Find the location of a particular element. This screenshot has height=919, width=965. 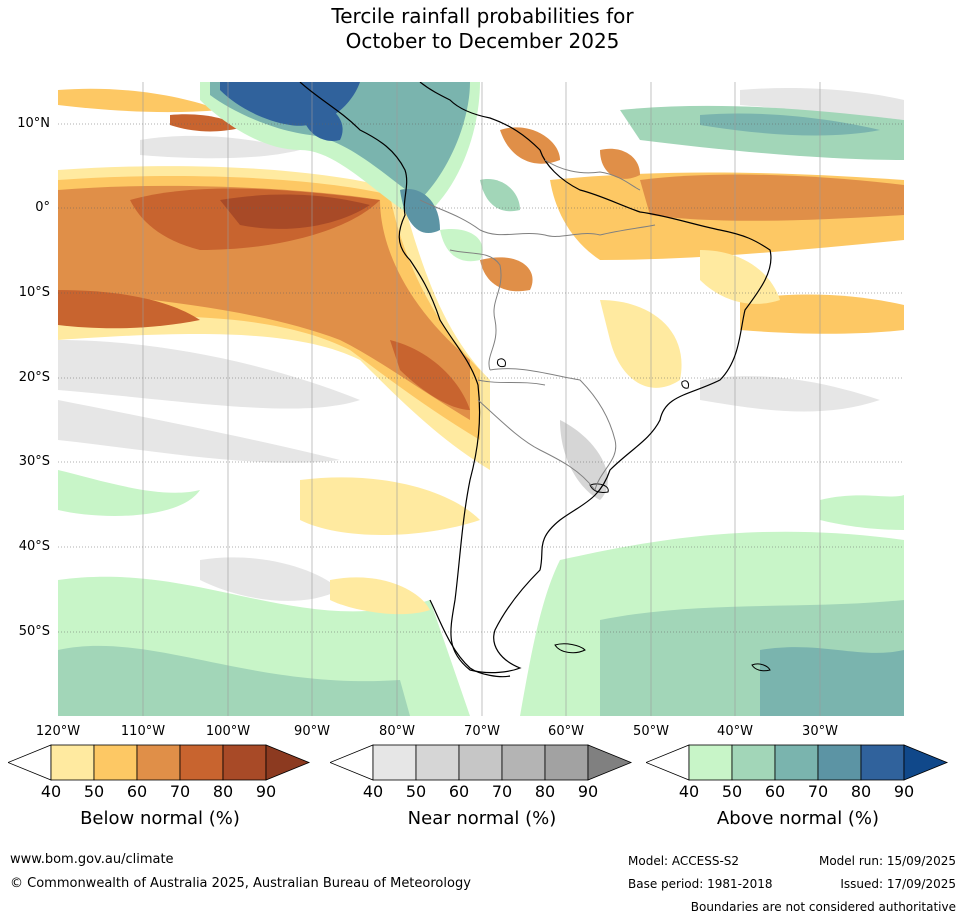

lon-label-110w: 110°W is located at coordinates (143, 731).